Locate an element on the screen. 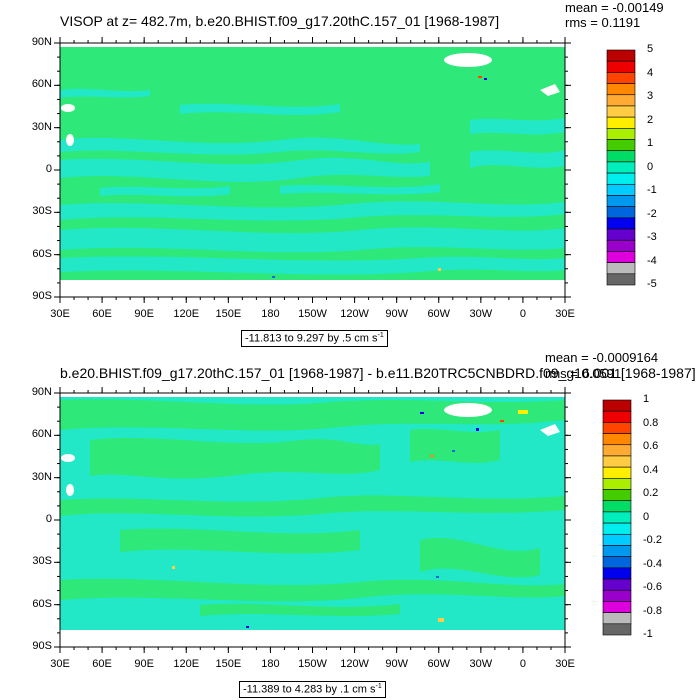 The image size is (700, 700). panel2-range-text: -11.389 to 4.283 by .1 cm s is located at coordinates (309, 689).